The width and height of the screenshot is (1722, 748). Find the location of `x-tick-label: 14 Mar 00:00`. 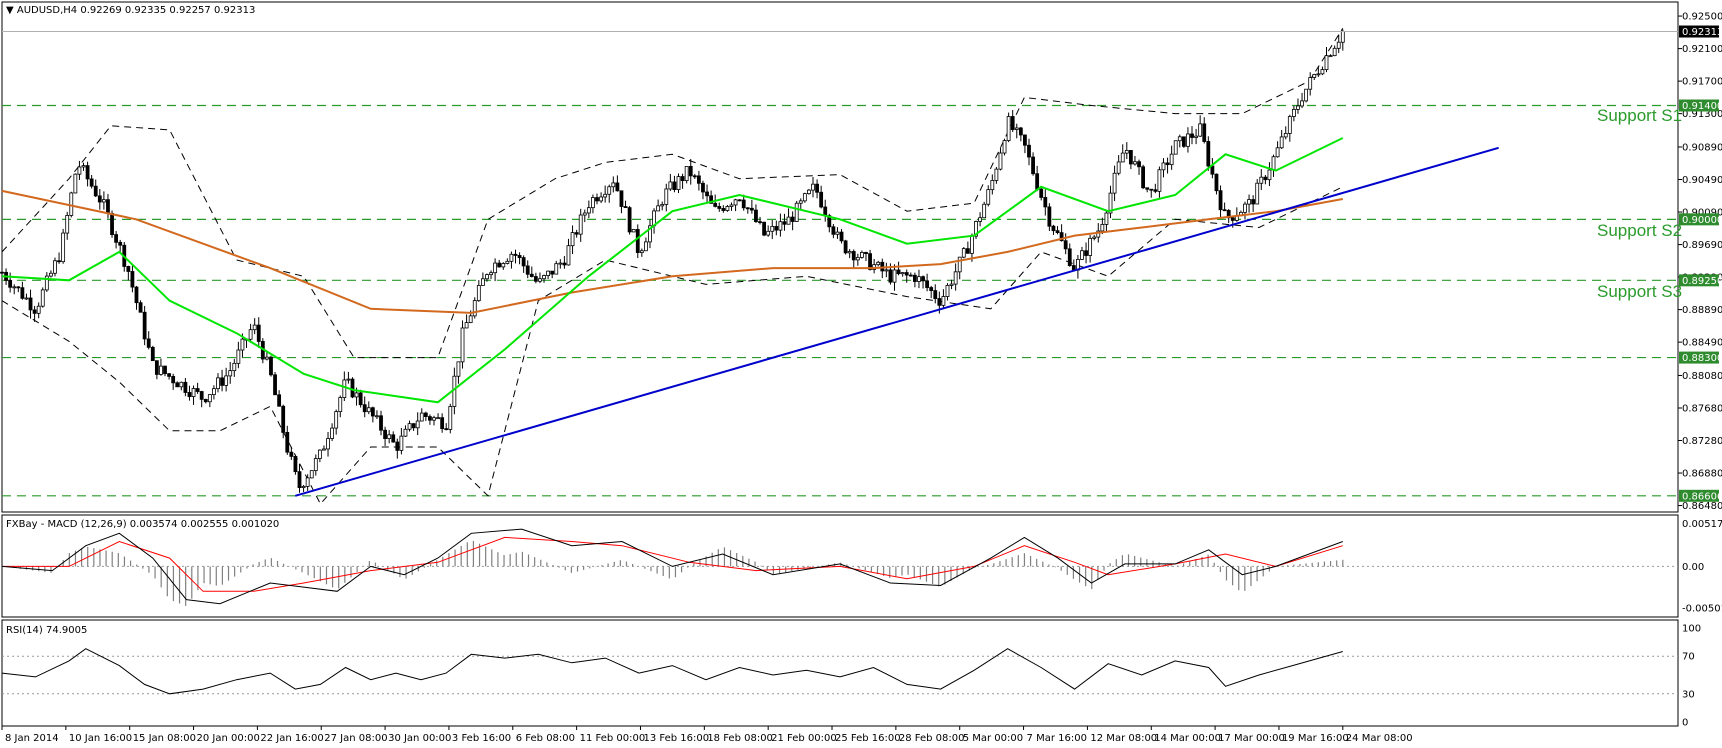

x-tick-label: 14 Mar 00:00 is located at coordinates (1187, 738).